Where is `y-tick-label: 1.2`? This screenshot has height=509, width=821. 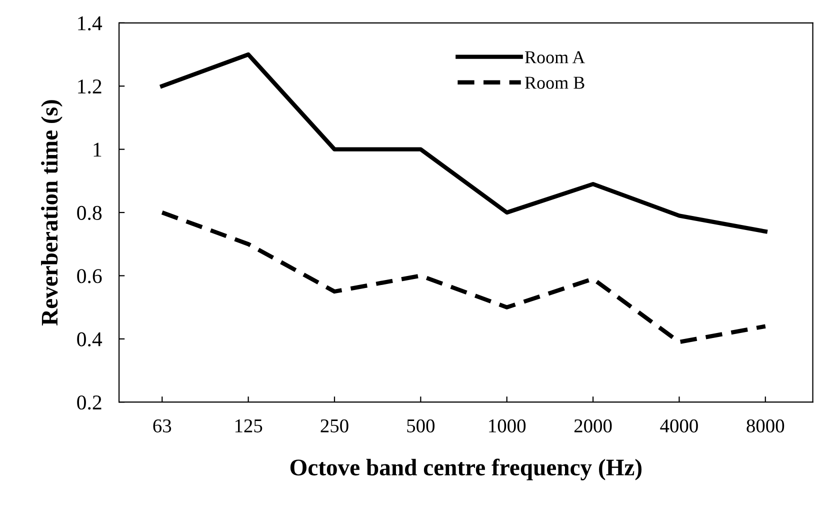 y-tick-label: 1.2 is located at coordinates (90, 87).